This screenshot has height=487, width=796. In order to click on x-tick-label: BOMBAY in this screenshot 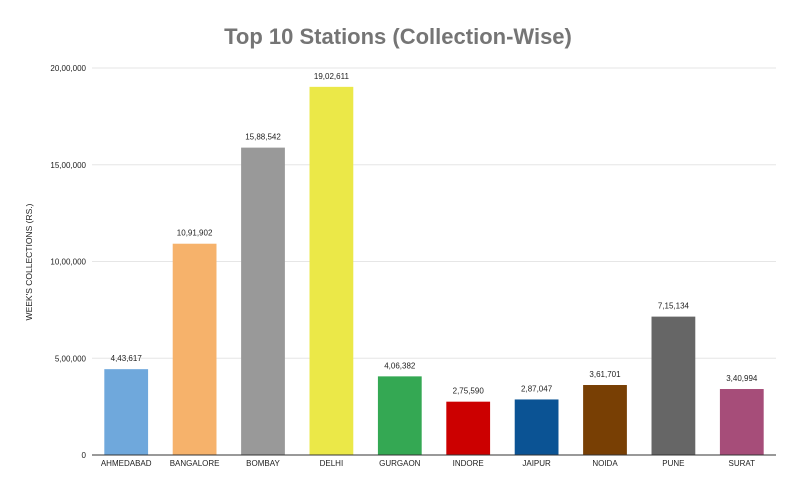, I will do `click(263, 463)`.